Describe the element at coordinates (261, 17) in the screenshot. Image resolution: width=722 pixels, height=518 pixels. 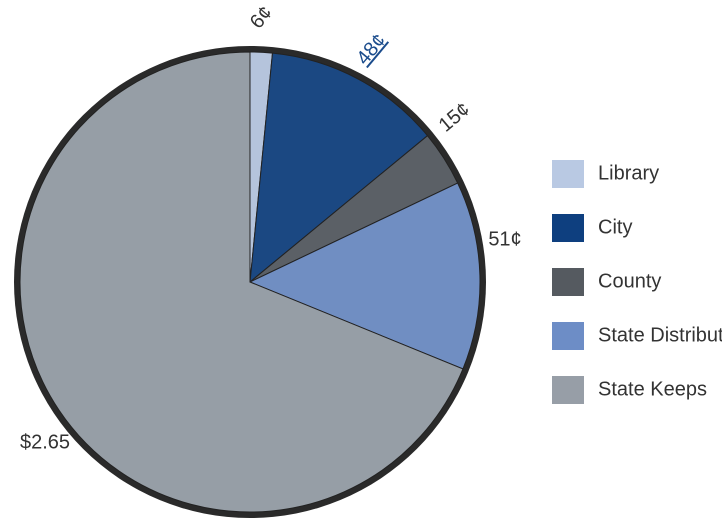
I see `value-label: 6¢` at that location.